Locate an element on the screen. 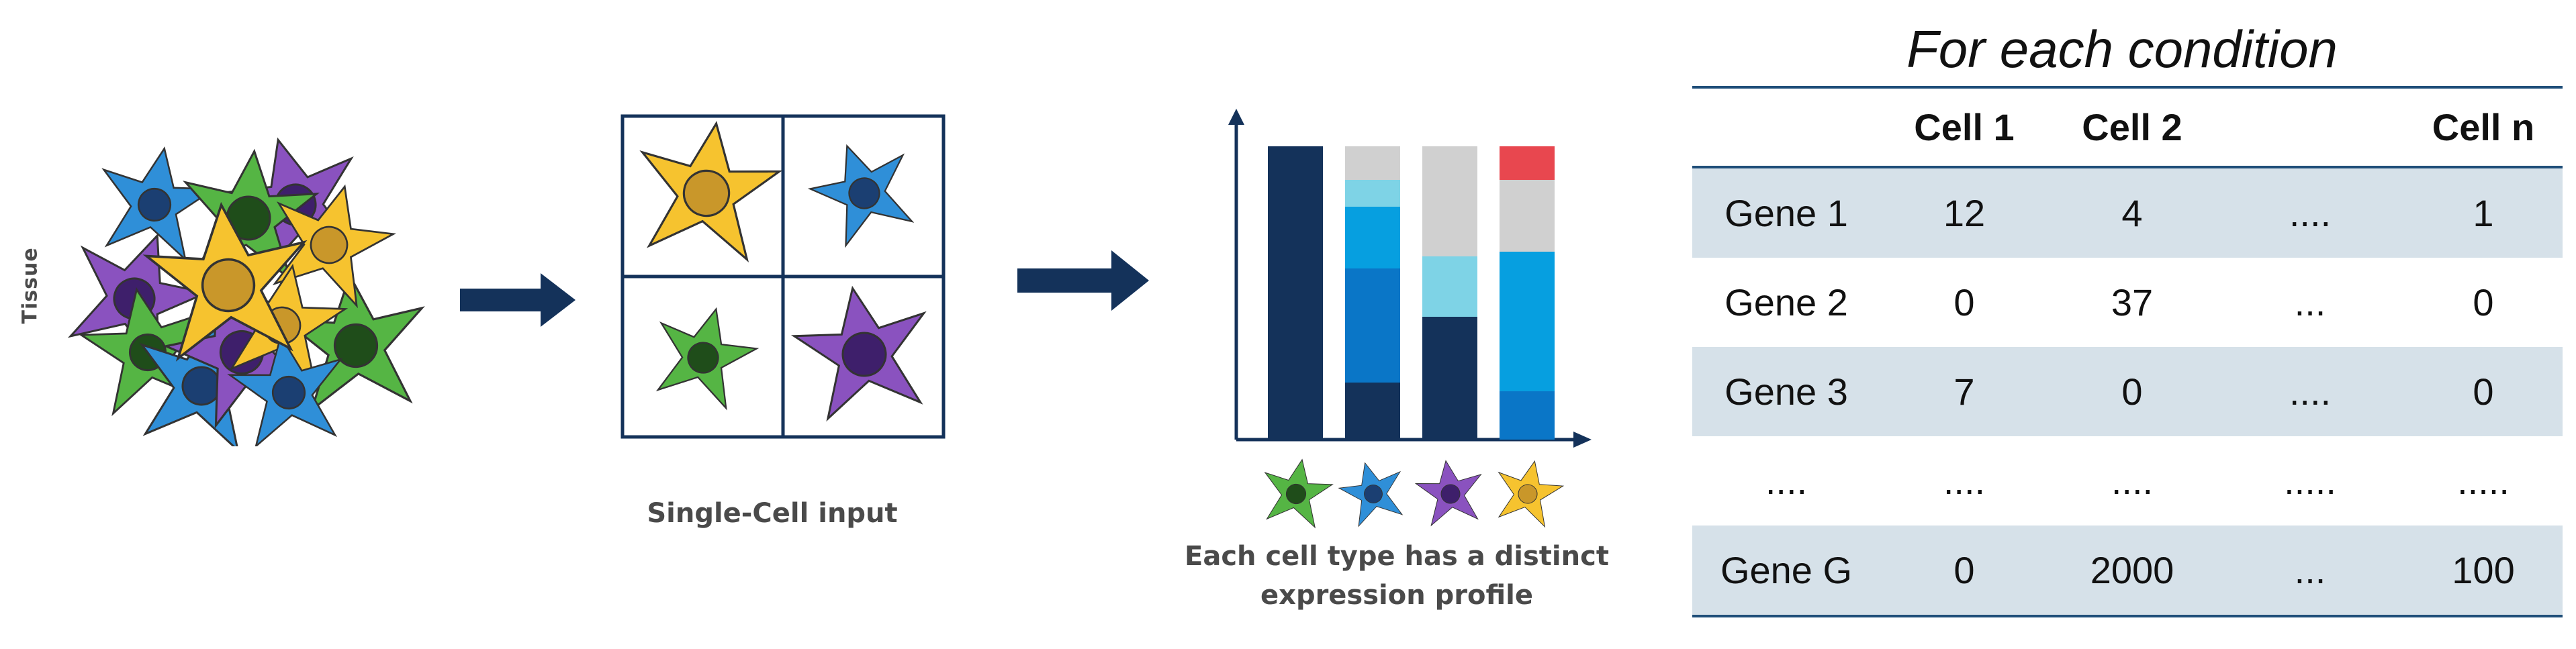 The height and width of the screenshot is (649, 2576). table-cell: 4 is located at coordinates (2132, 213).